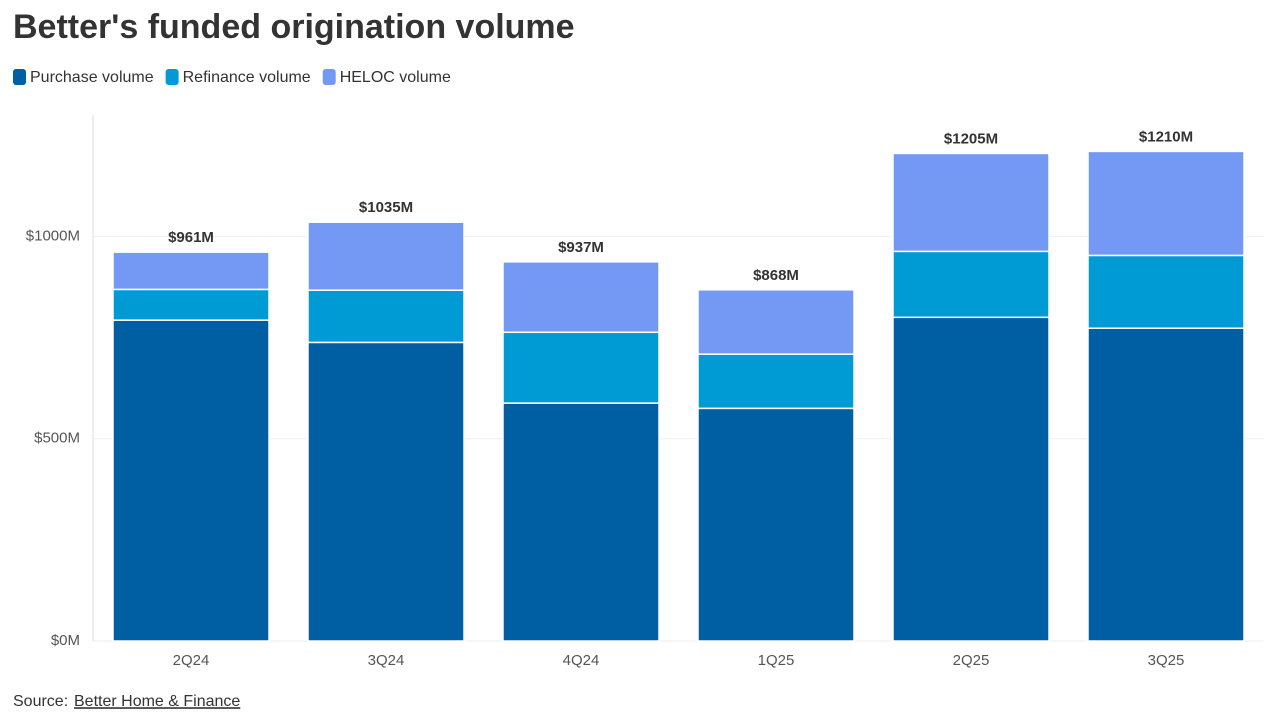 The width and height of the screenshot is (1280, 720). Describe the element at coordinates (157, 701) in the screenshot. I see `source-link: Better Home & Finance` at that location.